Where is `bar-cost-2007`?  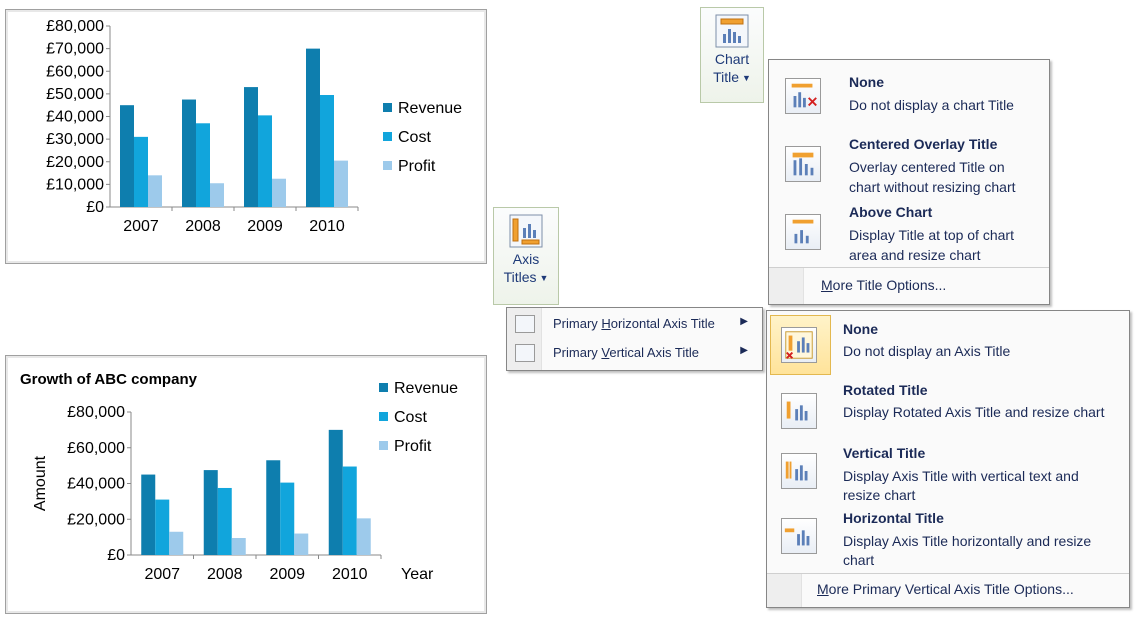 bar-cost-2007 is located at coordinates (141, 171).